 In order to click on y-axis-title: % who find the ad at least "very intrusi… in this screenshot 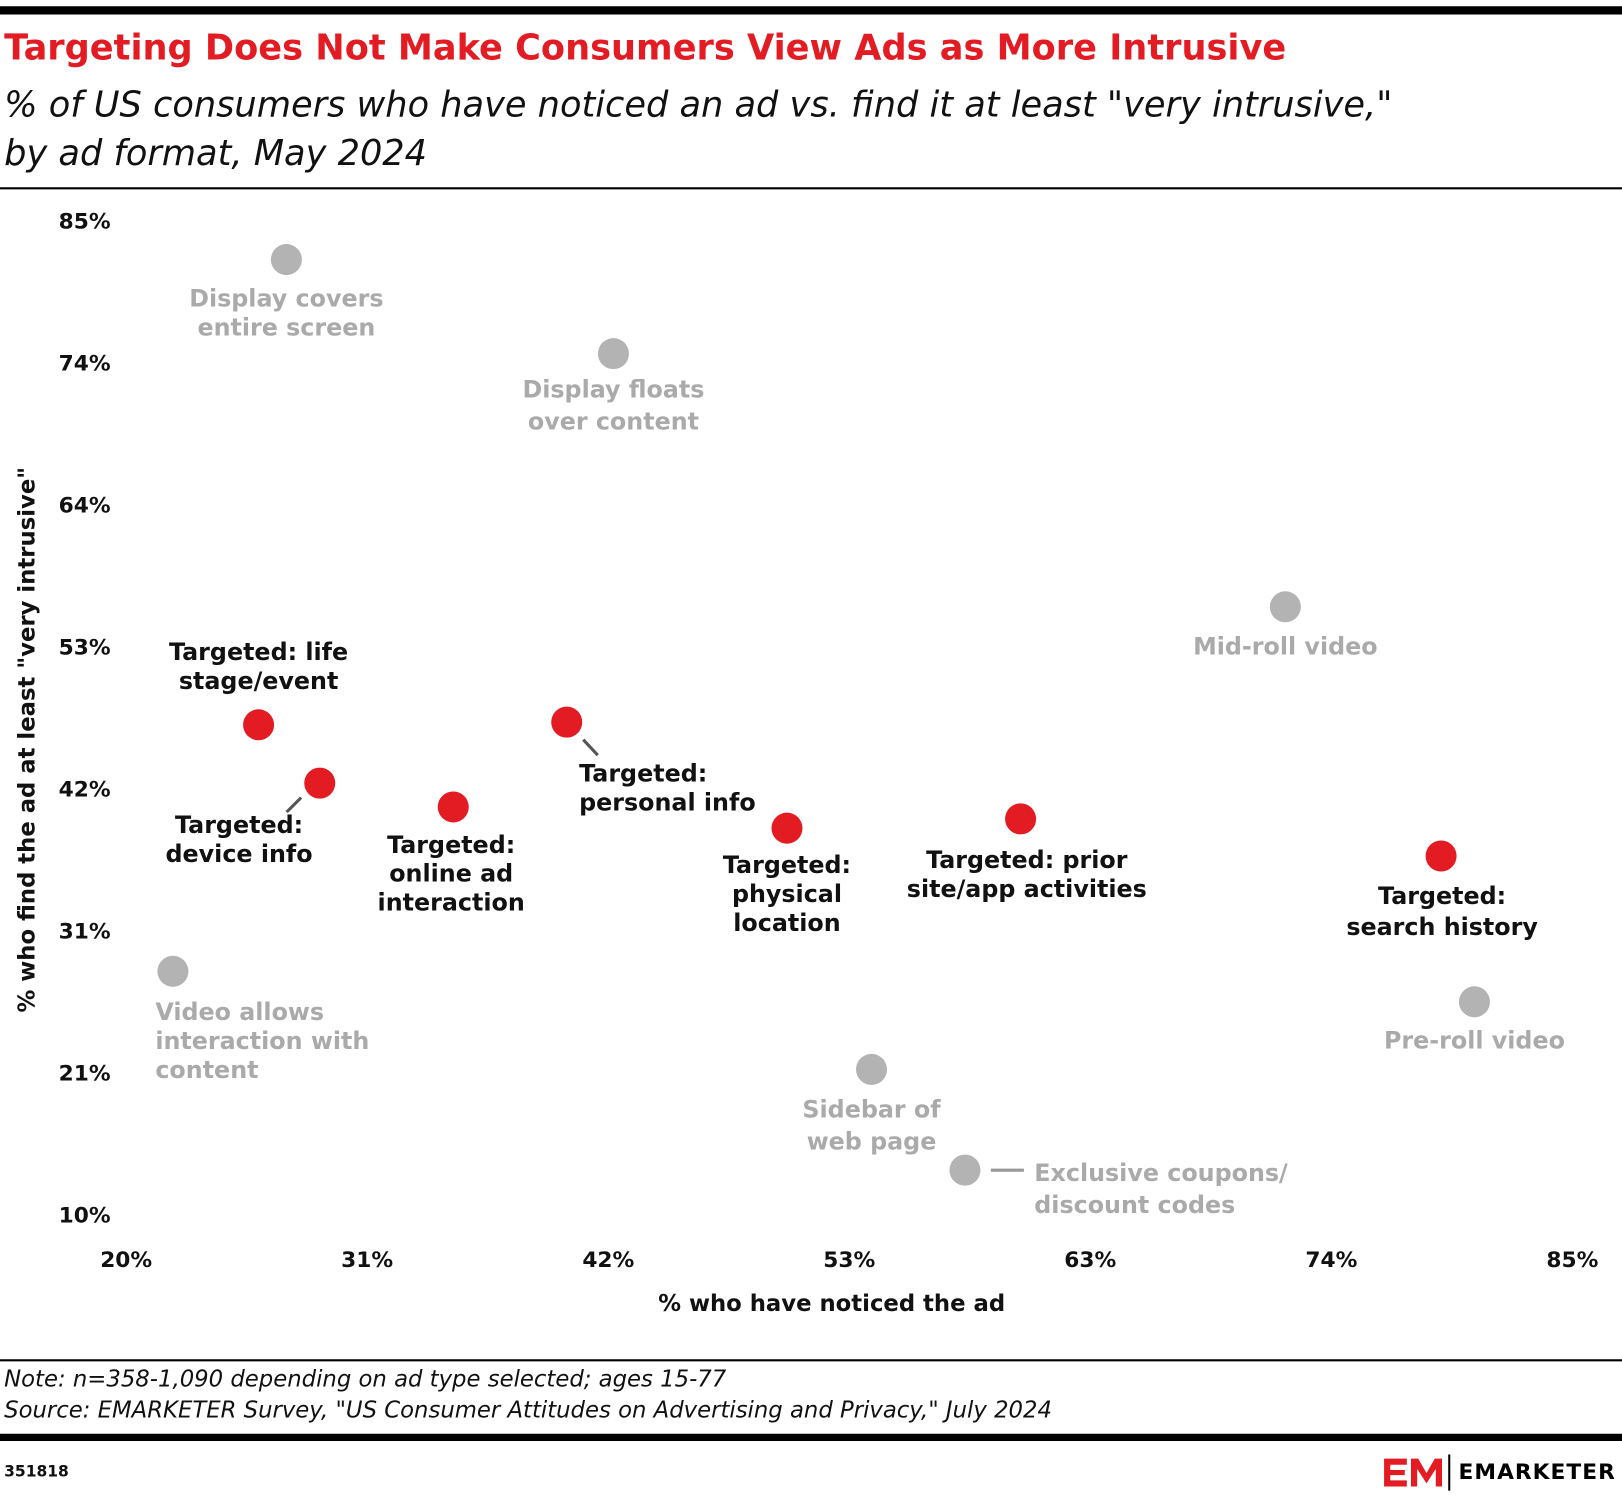, I will do `click(27, 740)`.